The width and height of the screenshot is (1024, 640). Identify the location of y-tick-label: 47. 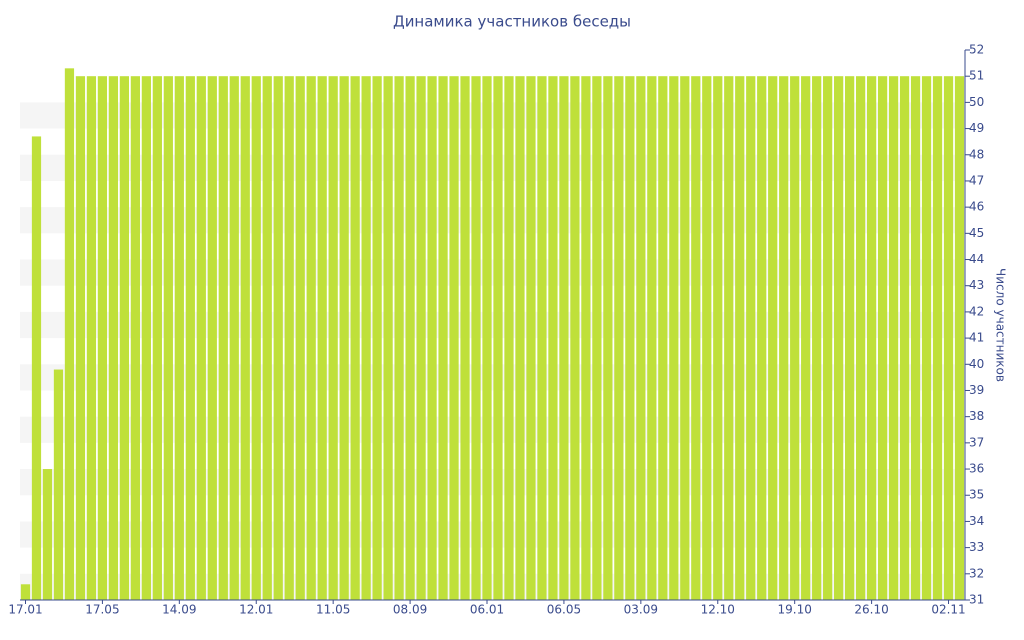
(976, 180).